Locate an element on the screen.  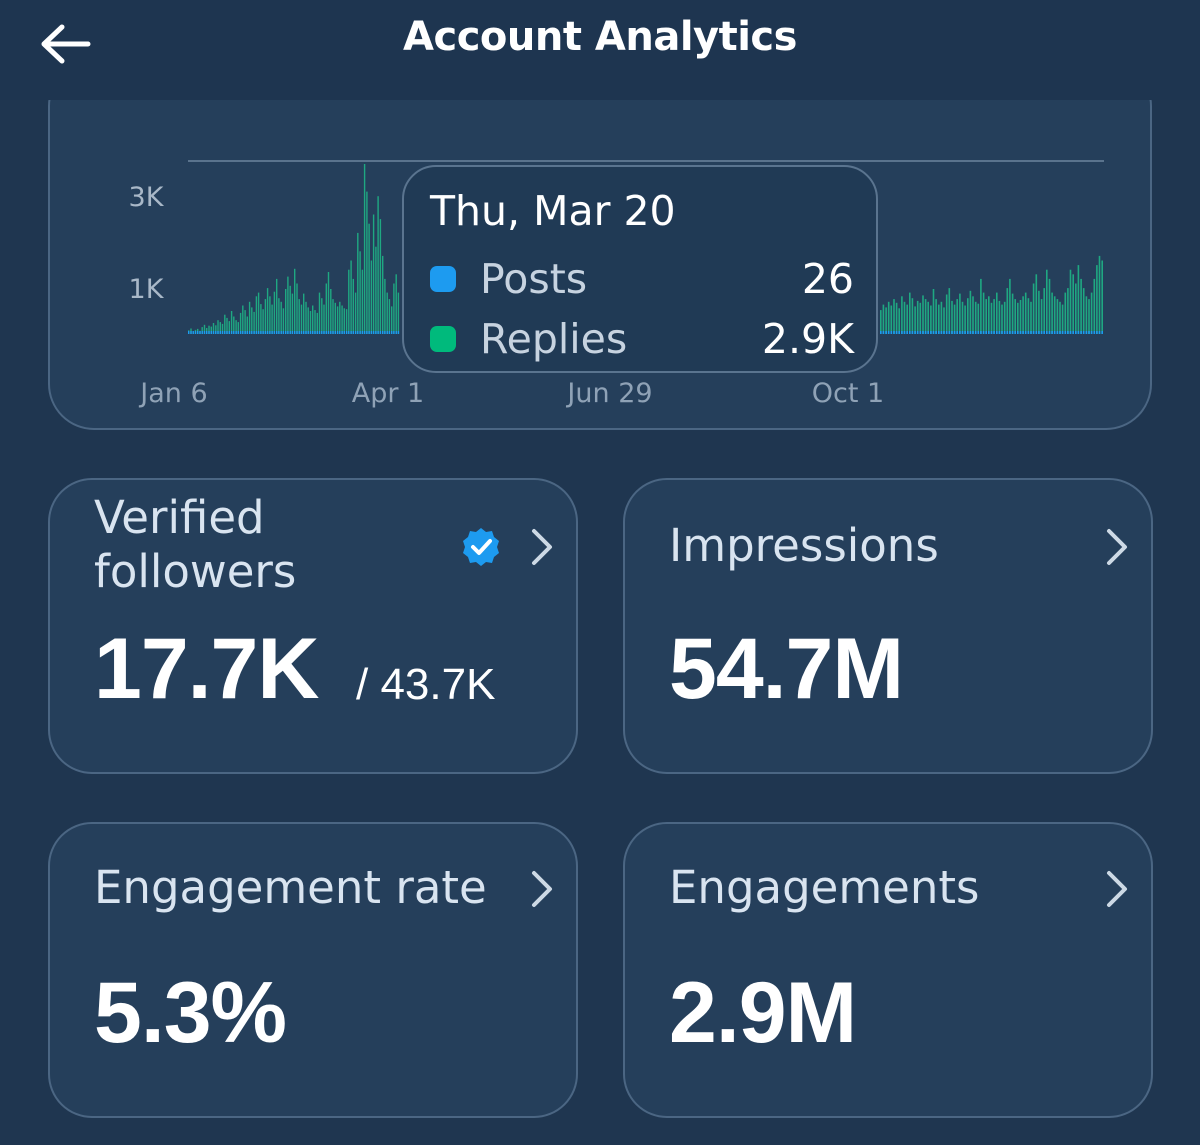
impressions-title: Impressions is located at coordinates (804, 545).